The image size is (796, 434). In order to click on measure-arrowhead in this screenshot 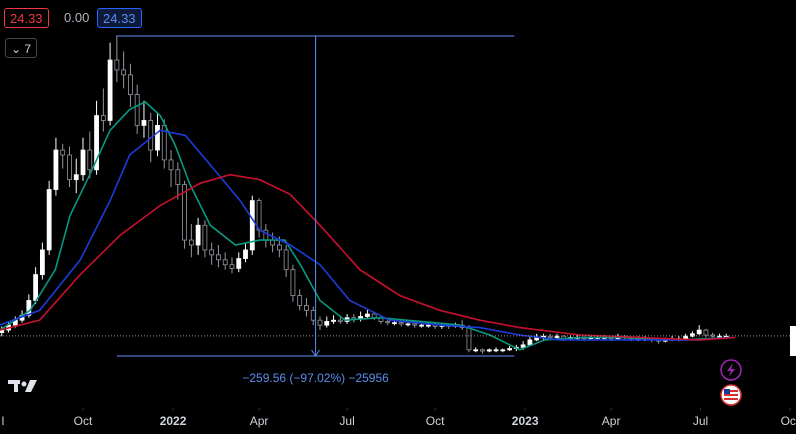, I will do `click(316, 353)`.